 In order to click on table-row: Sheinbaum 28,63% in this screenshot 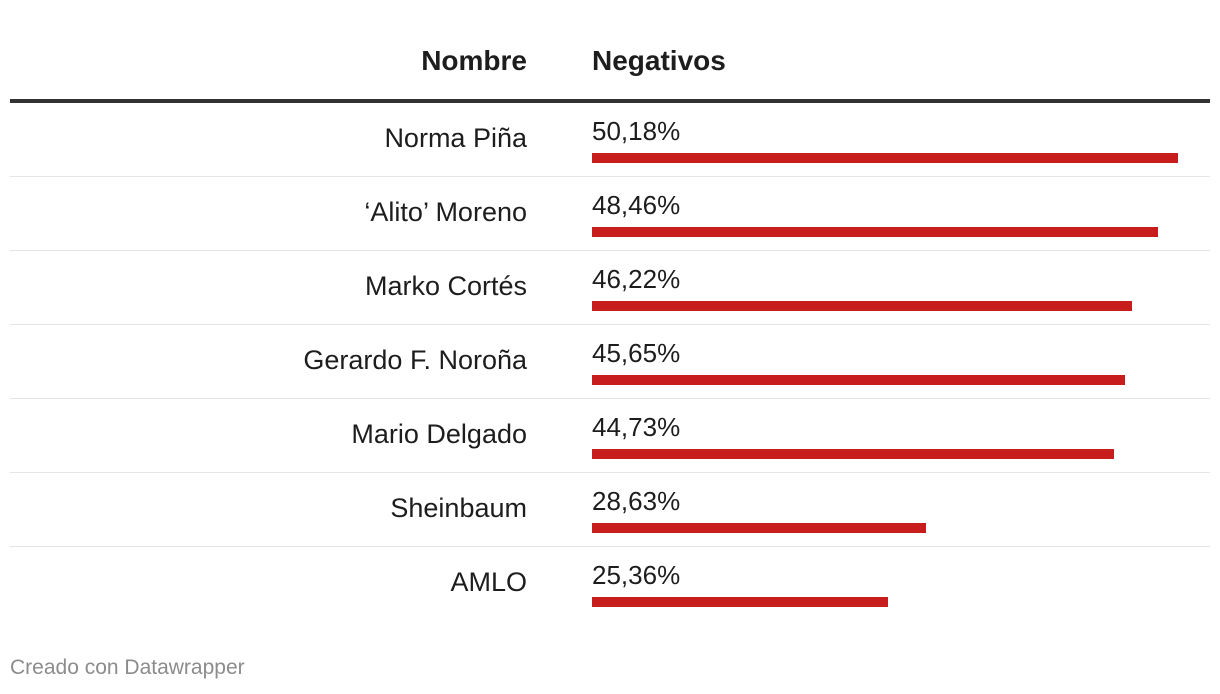, I will do `click(610, 510)`.